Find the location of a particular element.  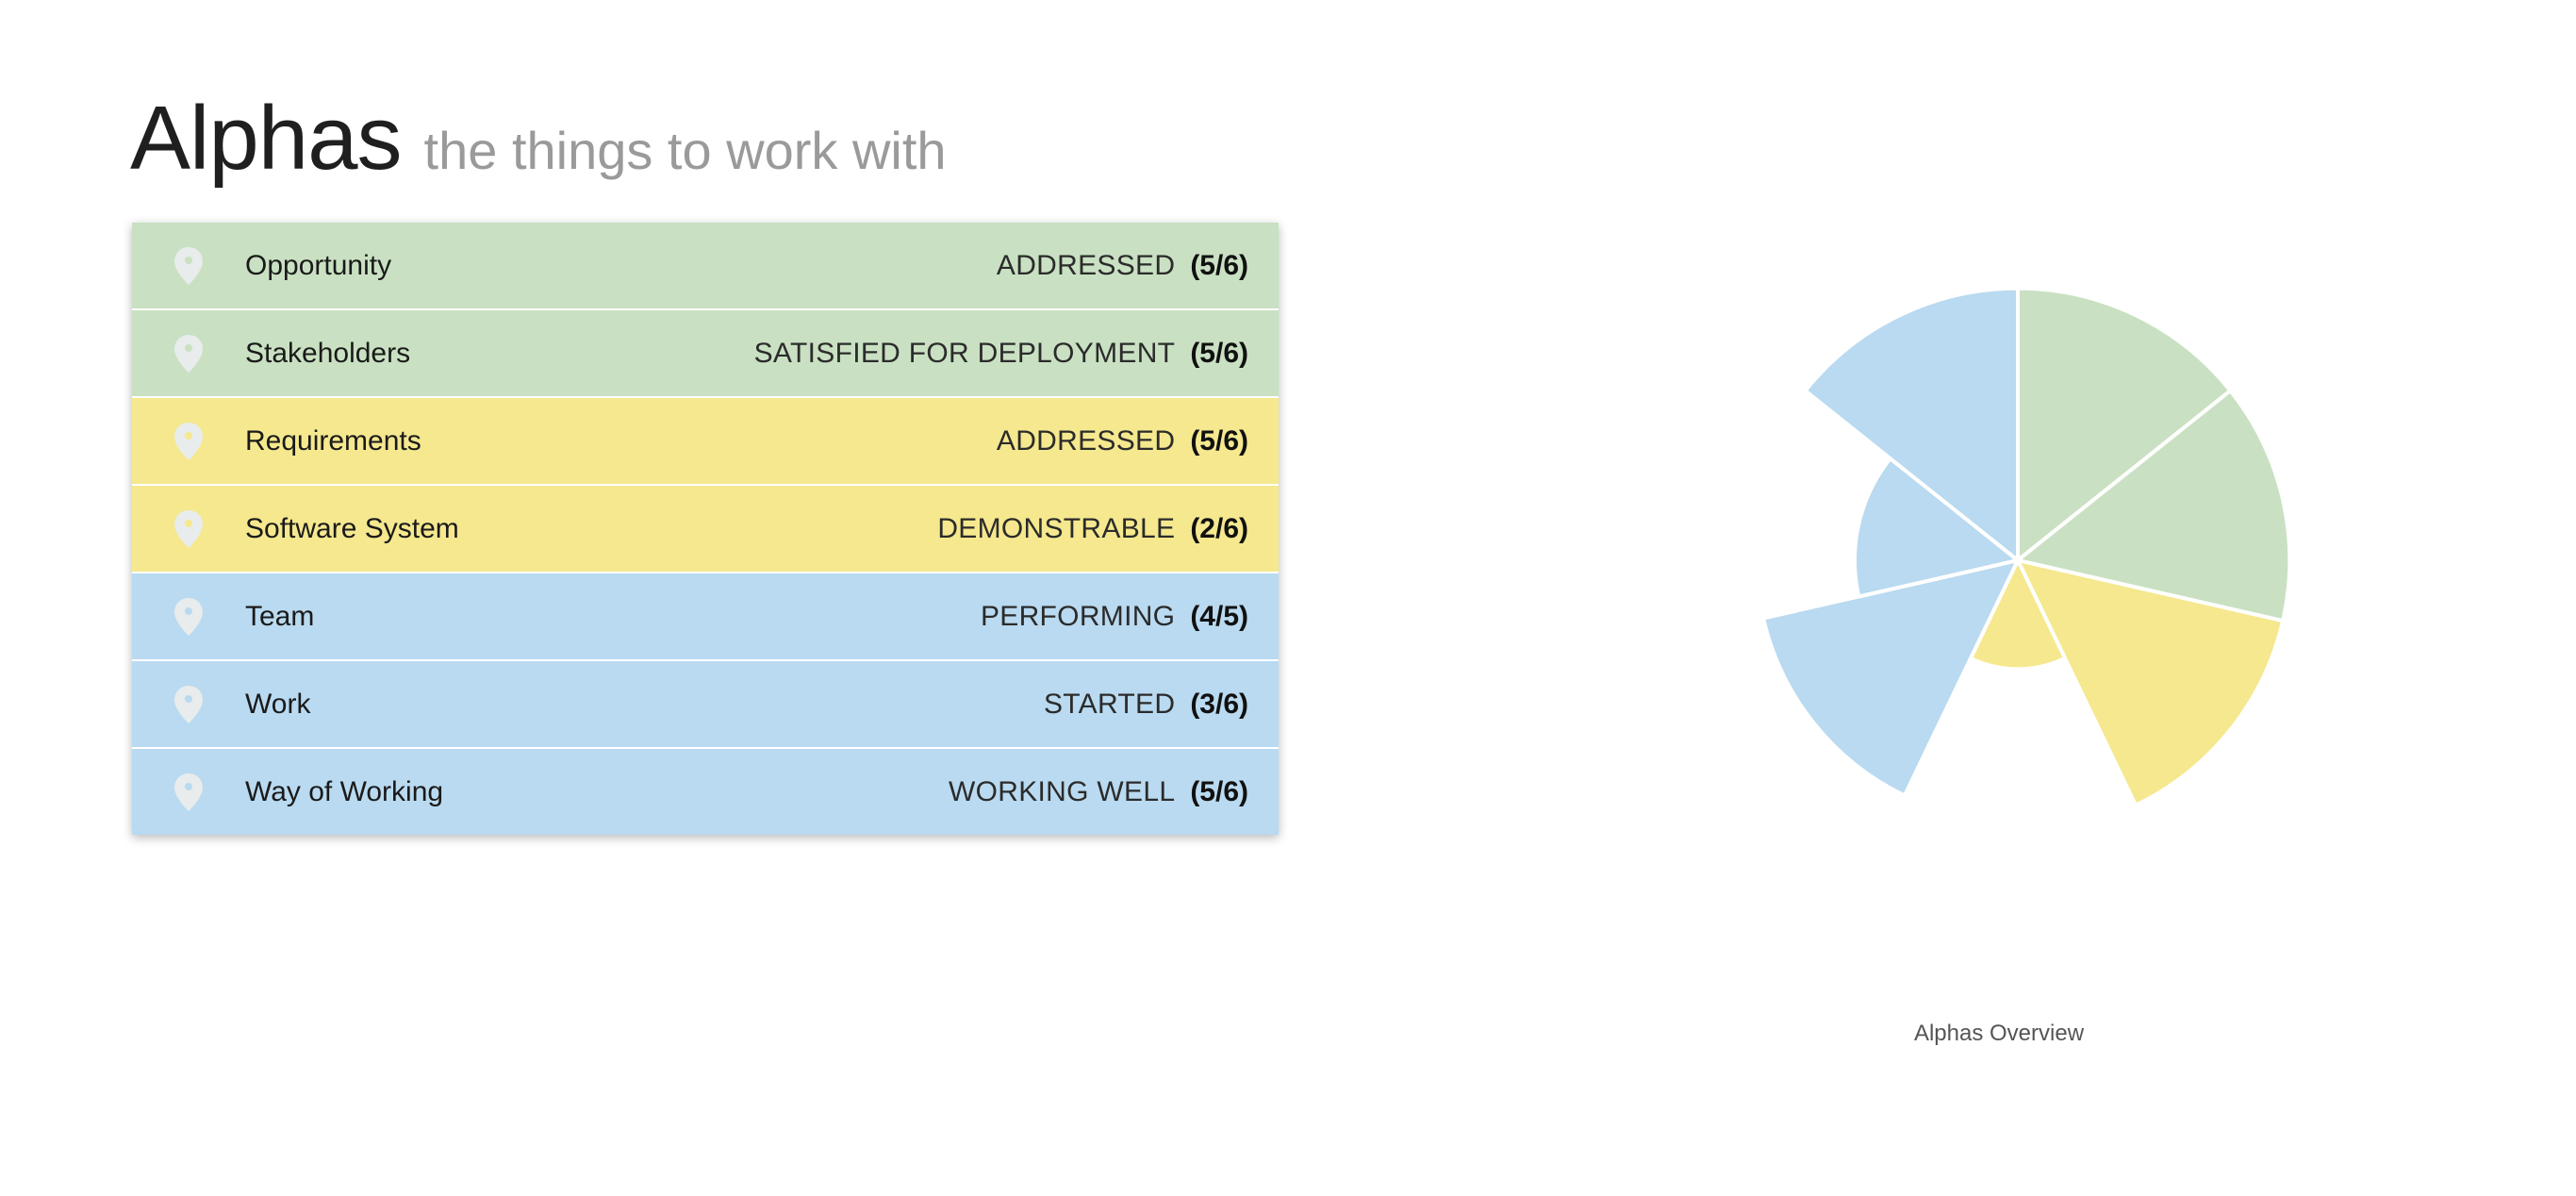

chart-slice-stakeholders is located at coordinates (2154, 506).